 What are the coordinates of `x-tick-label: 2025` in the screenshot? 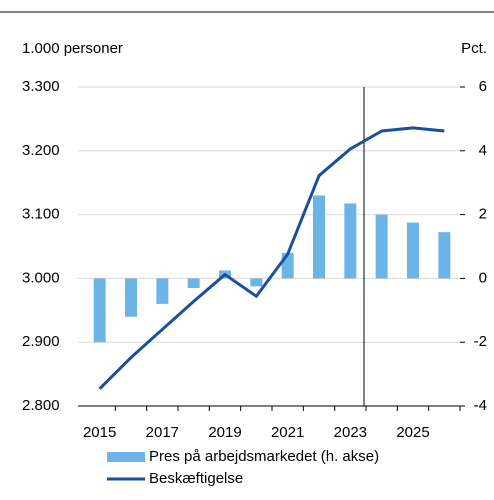 It's located at (412, 432).